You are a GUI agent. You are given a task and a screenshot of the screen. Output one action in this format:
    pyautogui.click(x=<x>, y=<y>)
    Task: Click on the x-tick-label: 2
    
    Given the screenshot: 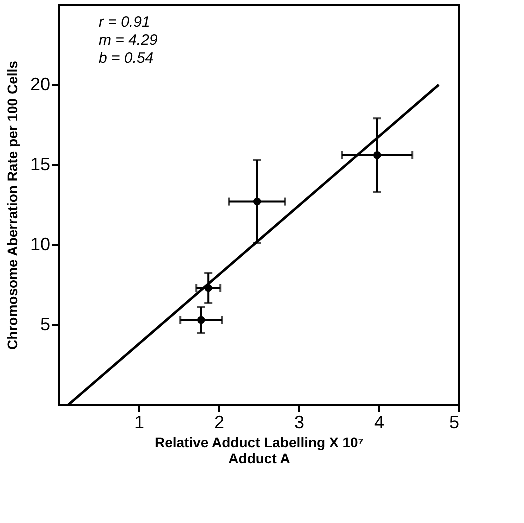 What is the action you would take?
    pyautogui.click(x=219, y=422)
    